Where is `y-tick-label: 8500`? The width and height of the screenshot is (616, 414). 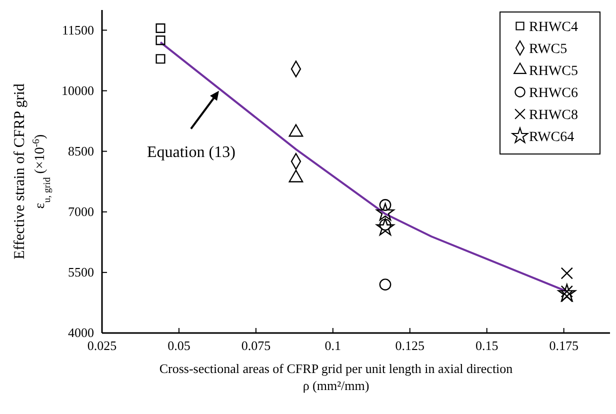
y-tick-label: 8500 is located at coordinates (81, 150).